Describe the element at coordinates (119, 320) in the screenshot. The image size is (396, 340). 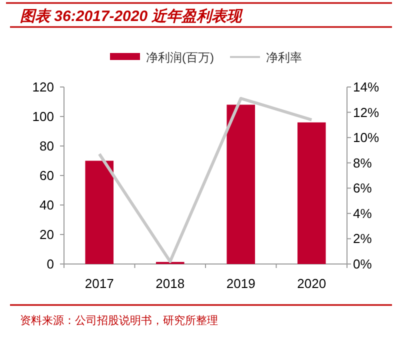
I see `text: 资料来源：公司招股说明书，研究所整理` at that location.